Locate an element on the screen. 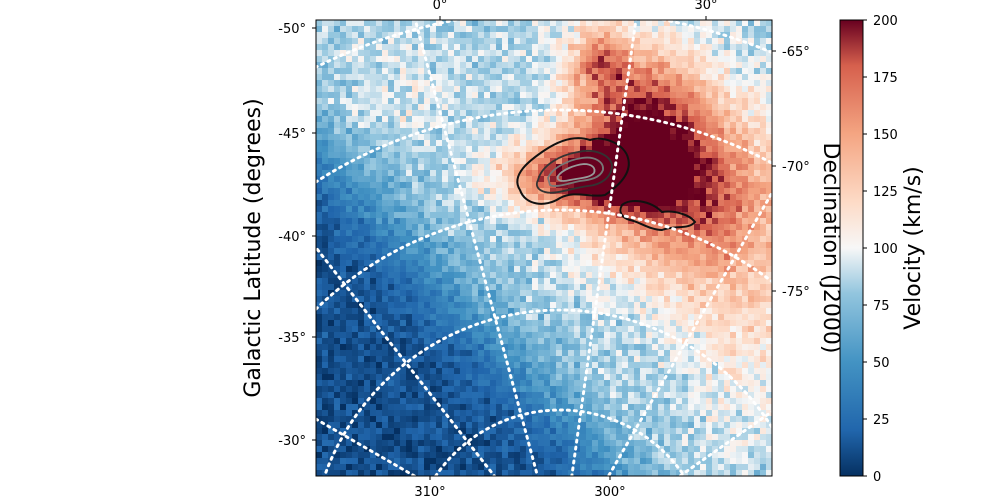  right-tick-label: -65° is located at coordinates (796, 52).